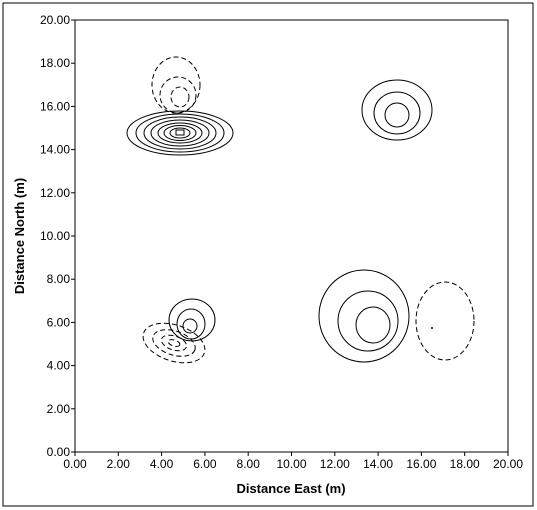  Describe the element at coordinates (421, 464) in the screenshot. I see `x-tick-label: 16.00` at that location.